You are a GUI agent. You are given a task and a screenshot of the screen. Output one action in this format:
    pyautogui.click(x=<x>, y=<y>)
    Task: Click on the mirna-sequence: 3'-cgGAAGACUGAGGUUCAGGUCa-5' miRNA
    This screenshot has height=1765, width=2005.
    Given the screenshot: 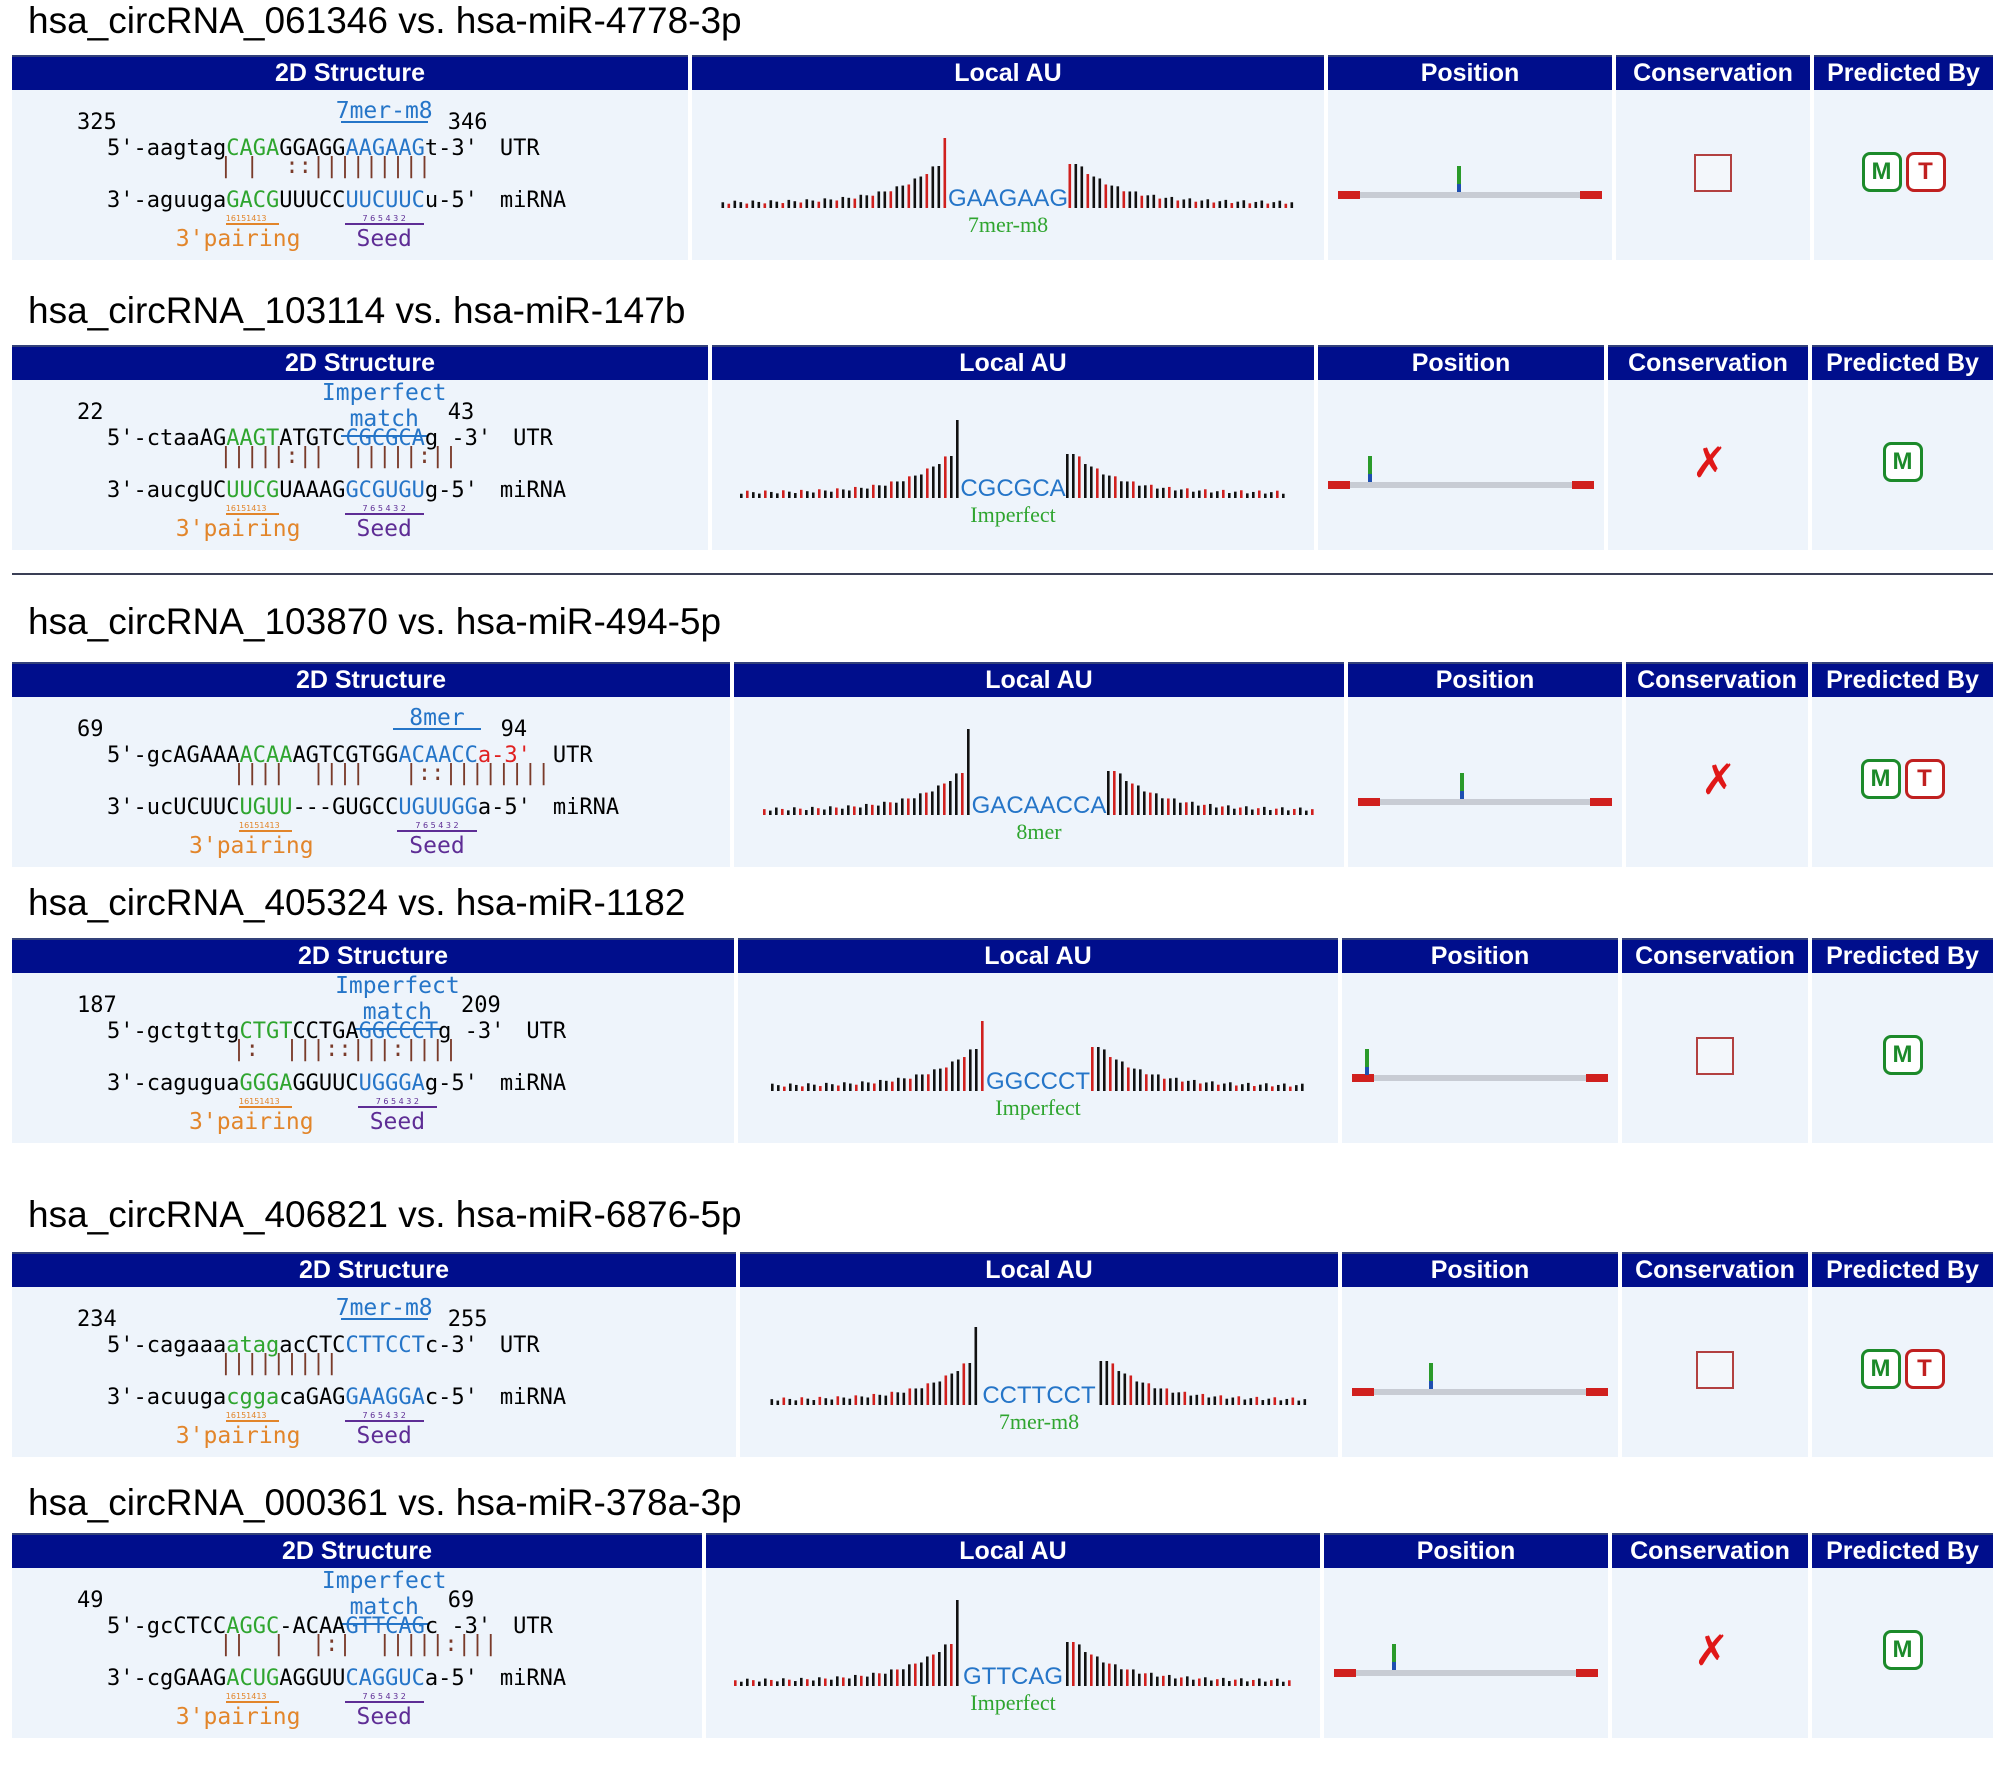 What is the action you would take?
    pyautogui.click(x=336, y=1679)
    